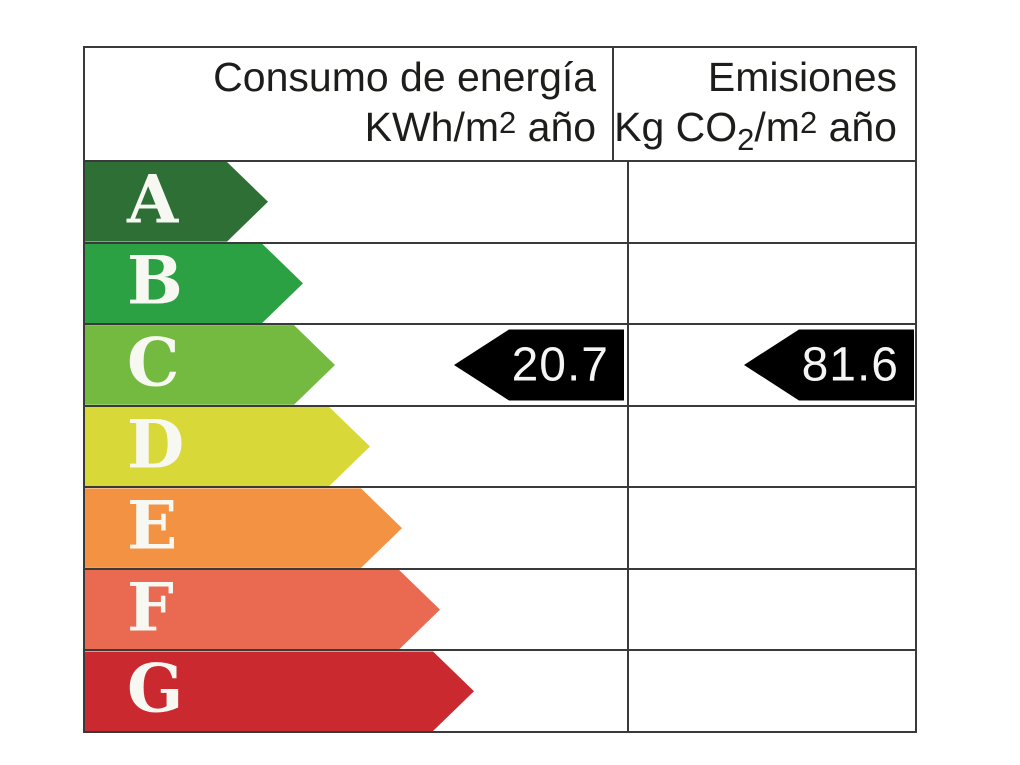 The image size is (1020, 765). I want to click on rating-row: E, so click(500, 527).